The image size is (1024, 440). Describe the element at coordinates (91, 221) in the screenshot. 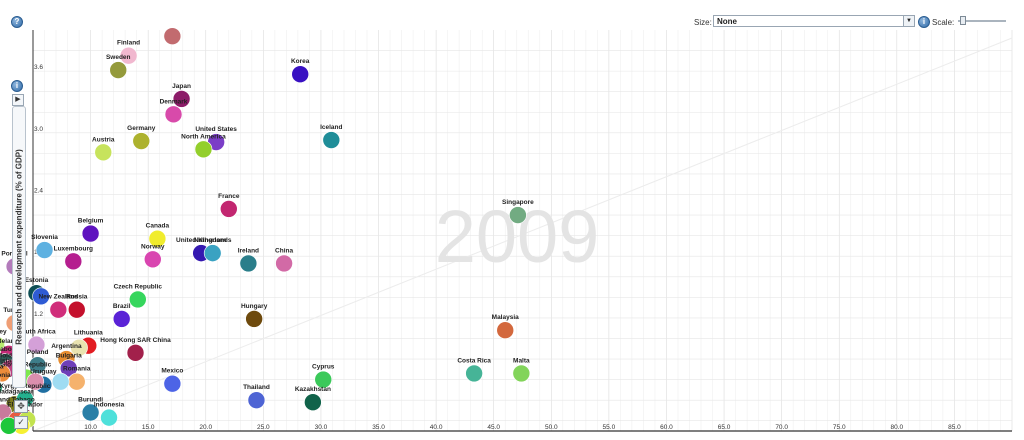

I see `bubble-label: Belgium` at that location.